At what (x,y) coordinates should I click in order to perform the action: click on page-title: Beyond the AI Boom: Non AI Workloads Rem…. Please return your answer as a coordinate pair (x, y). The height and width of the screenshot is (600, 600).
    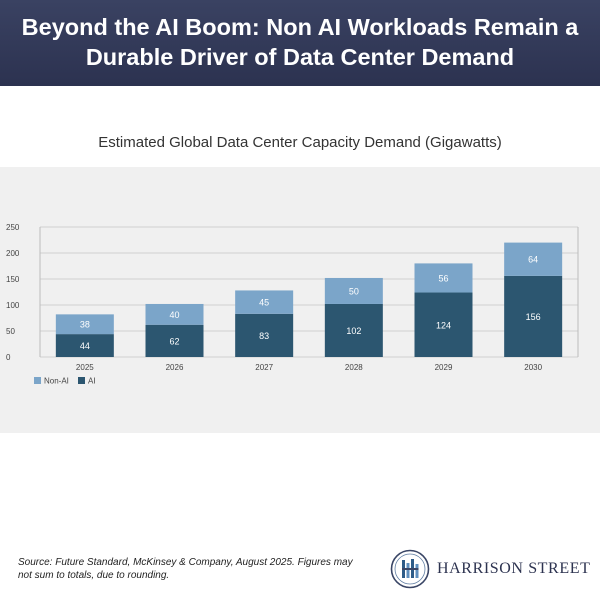
    Looking at the image, I should click on (300, 42).